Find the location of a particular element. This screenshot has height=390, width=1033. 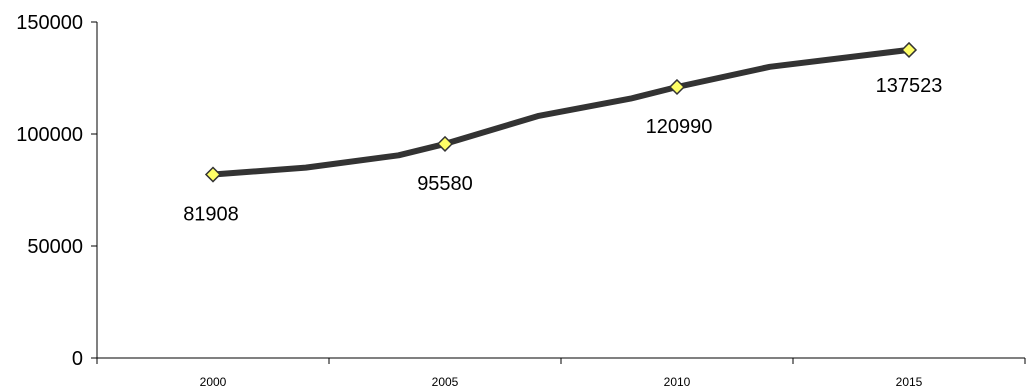

y-tick-label: 100000 is located at coordinates (49, 135).